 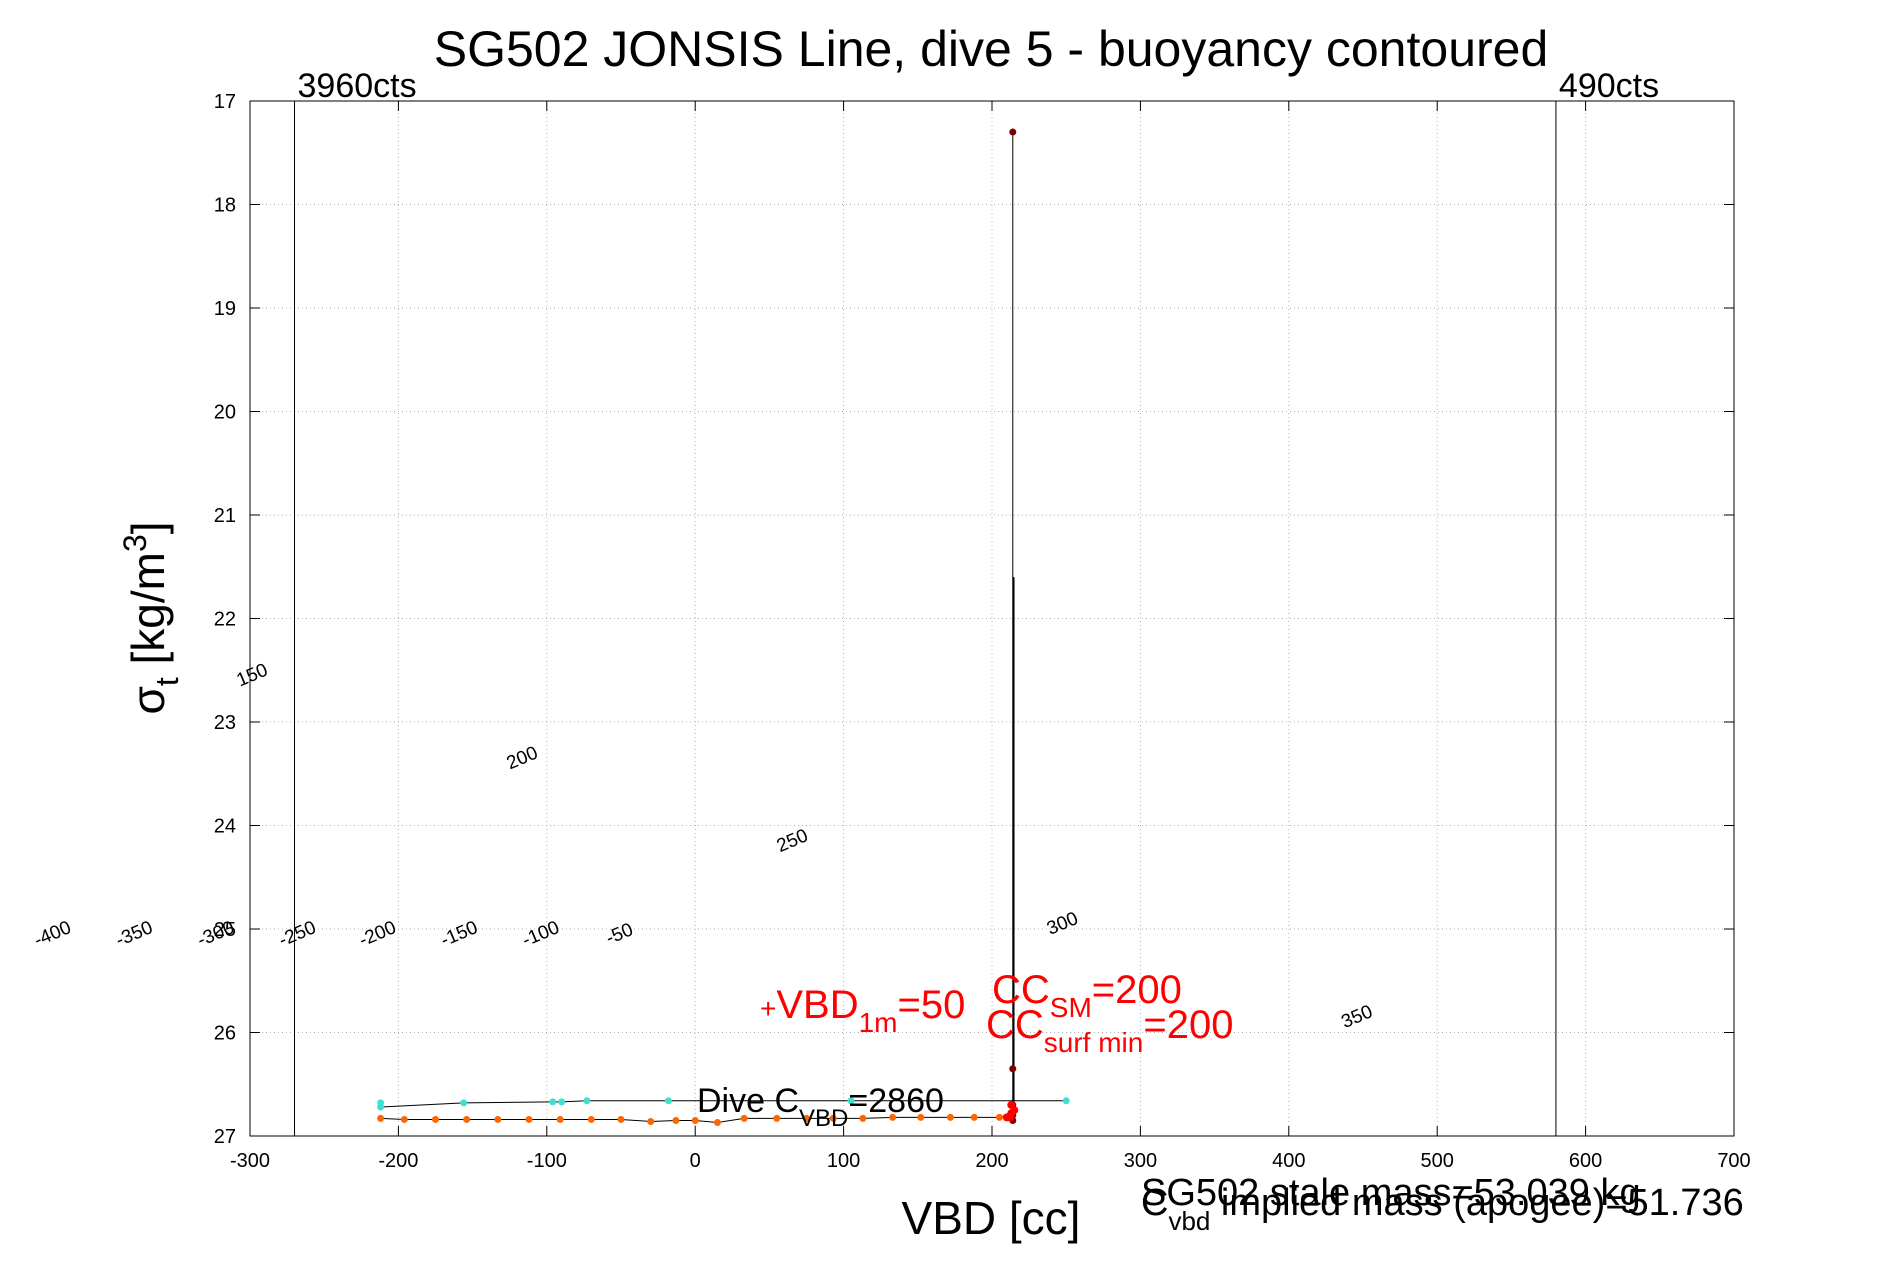 I want to click on cc-surf-main: CC, so click(x=1015, y=1025).